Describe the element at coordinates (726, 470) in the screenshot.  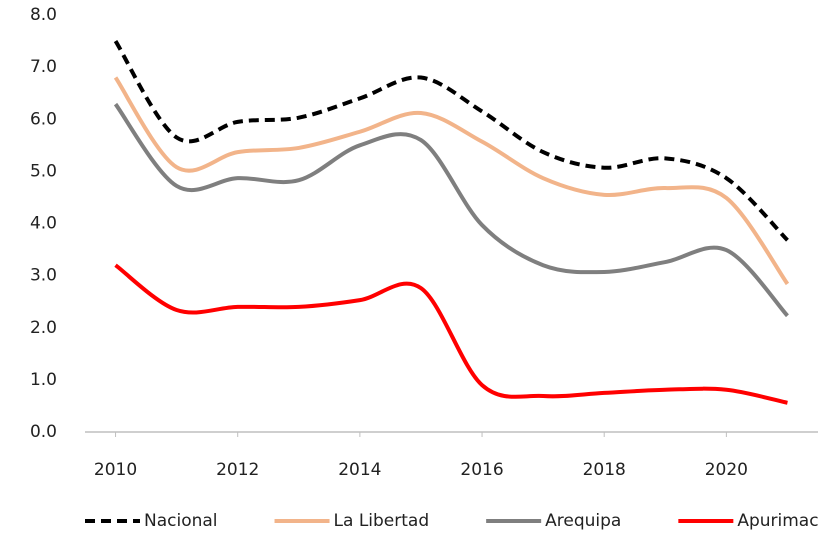
I see `x-tick-label: 2020` at that location.